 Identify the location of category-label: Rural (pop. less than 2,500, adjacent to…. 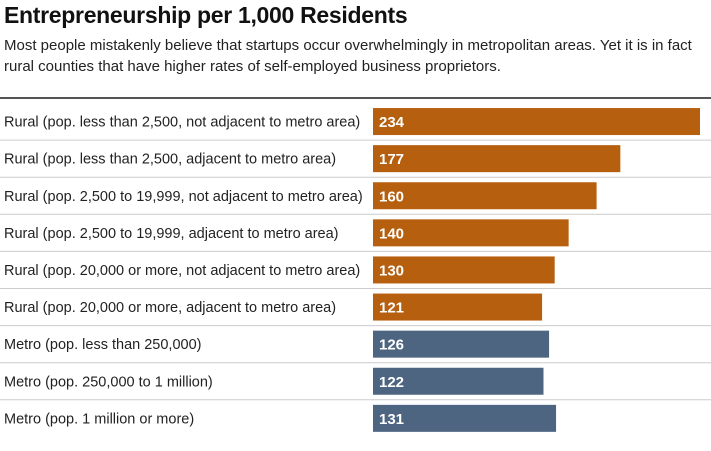
(170, 160).